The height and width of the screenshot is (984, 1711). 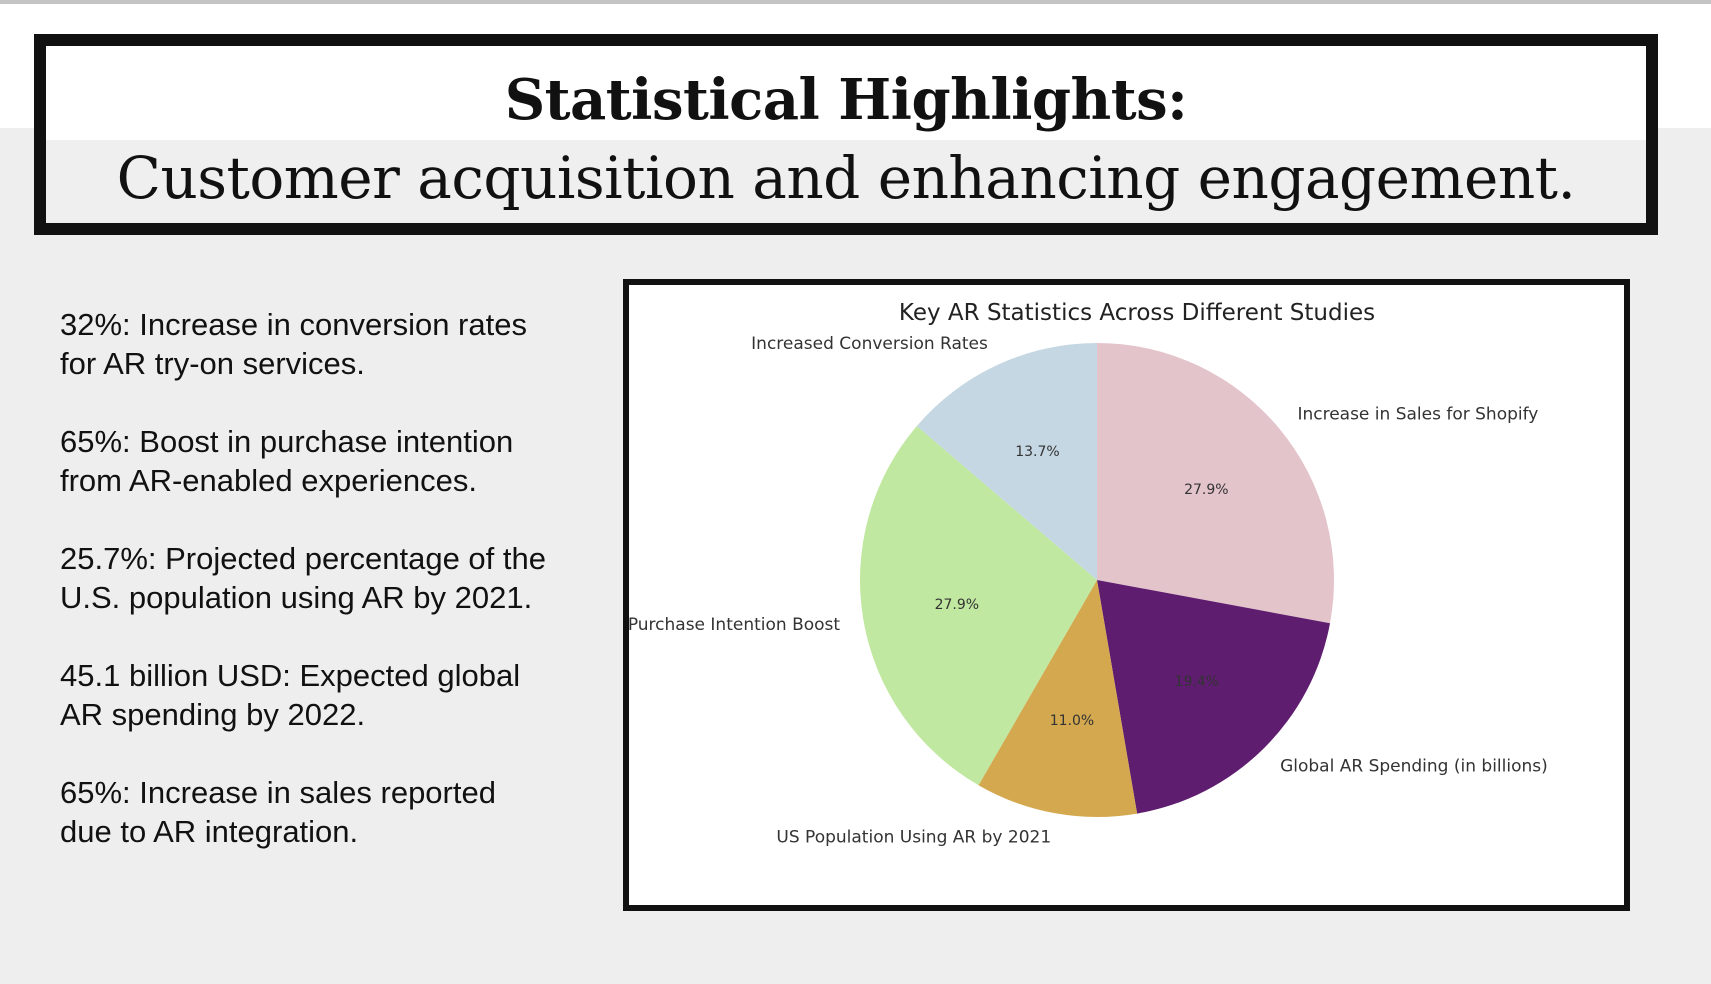 What do you see at coordinates (303, 558) in the screenshot?
I see `stat-line: 25.7%: Projected percentage of the` at bounding box center [303, 558].